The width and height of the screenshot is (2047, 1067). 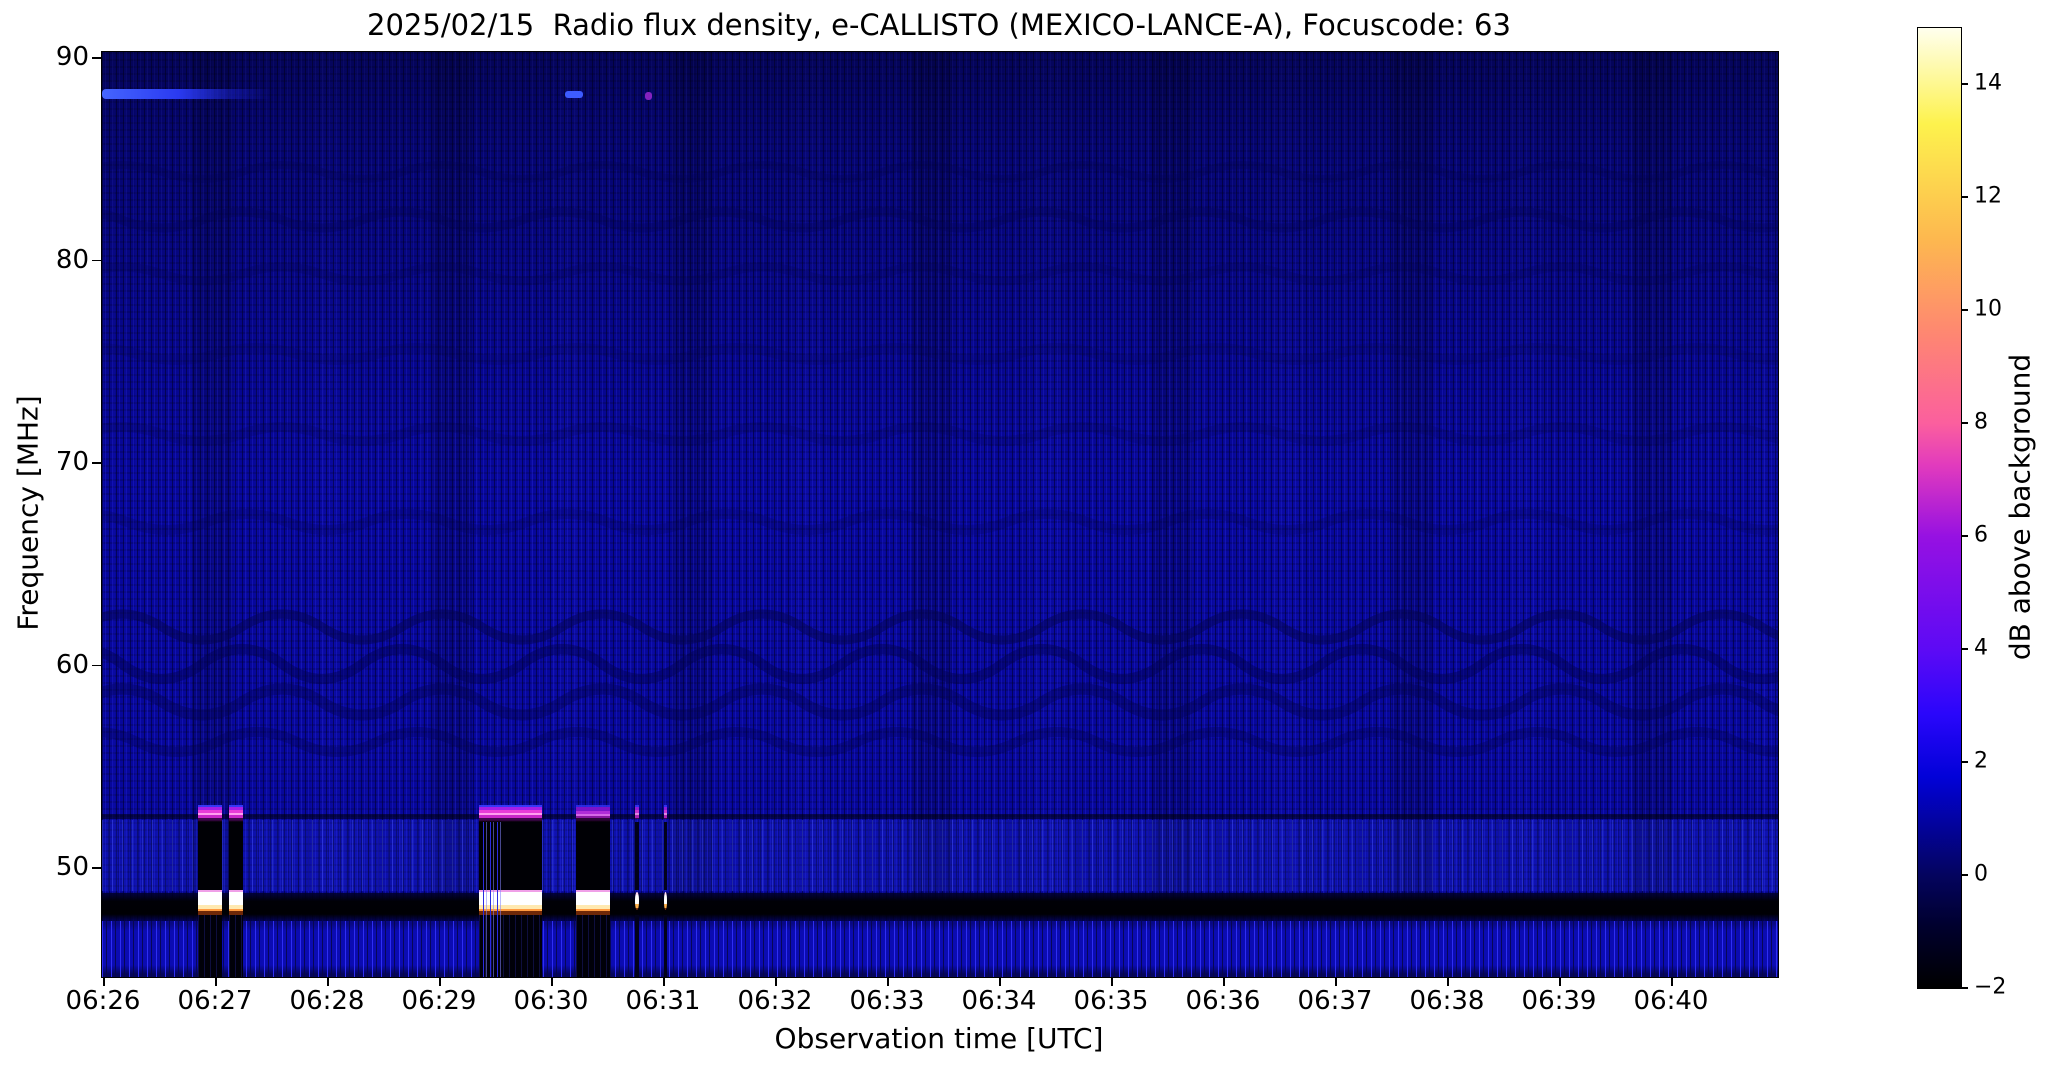 I want to click on burst-0627a-b-white, so click(x=210, y=902).